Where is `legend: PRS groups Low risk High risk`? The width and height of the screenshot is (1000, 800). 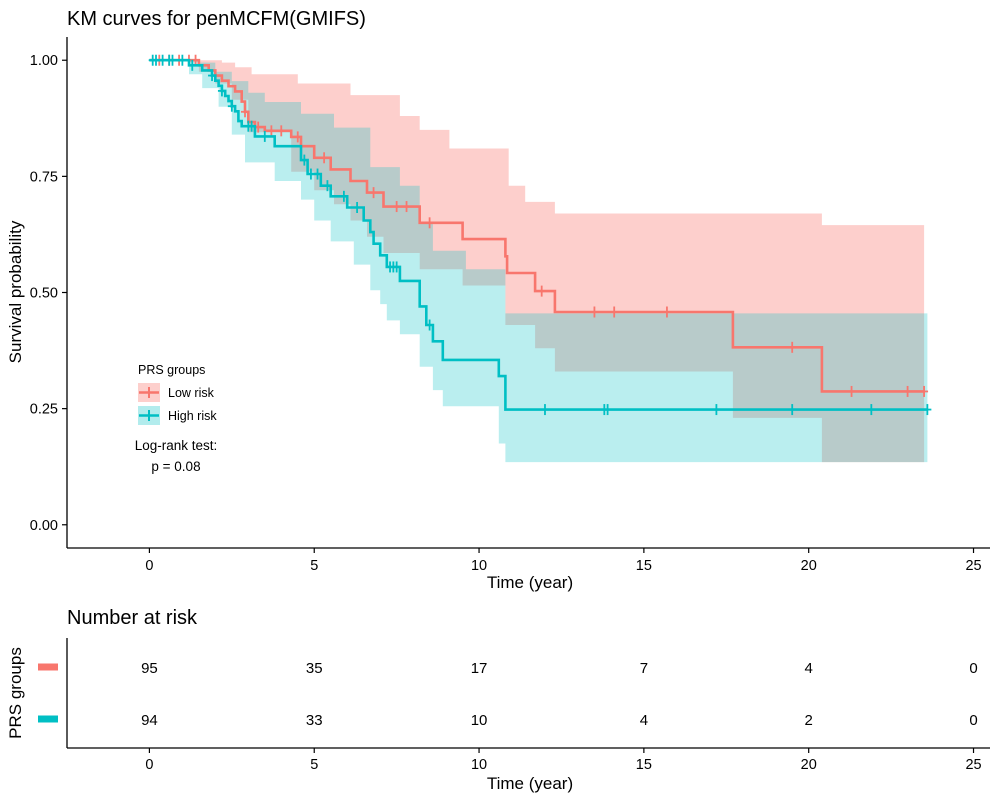 legend: PRS groups Low risk High risk is located at coordinates (177, 394).